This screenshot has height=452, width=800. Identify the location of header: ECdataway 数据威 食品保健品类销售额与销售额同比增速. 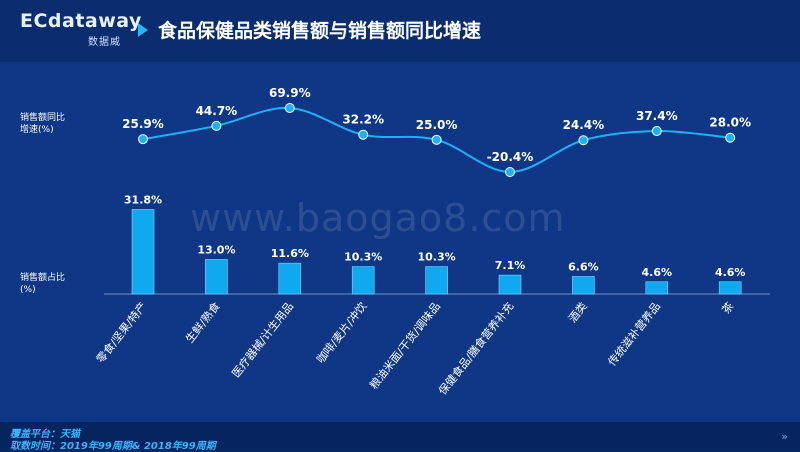
(400, 31).